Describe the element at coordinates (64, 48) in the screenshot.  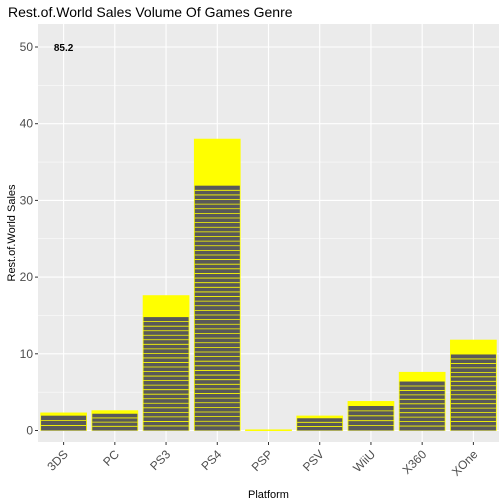
I see `annotation-label: 85.2` at that location.